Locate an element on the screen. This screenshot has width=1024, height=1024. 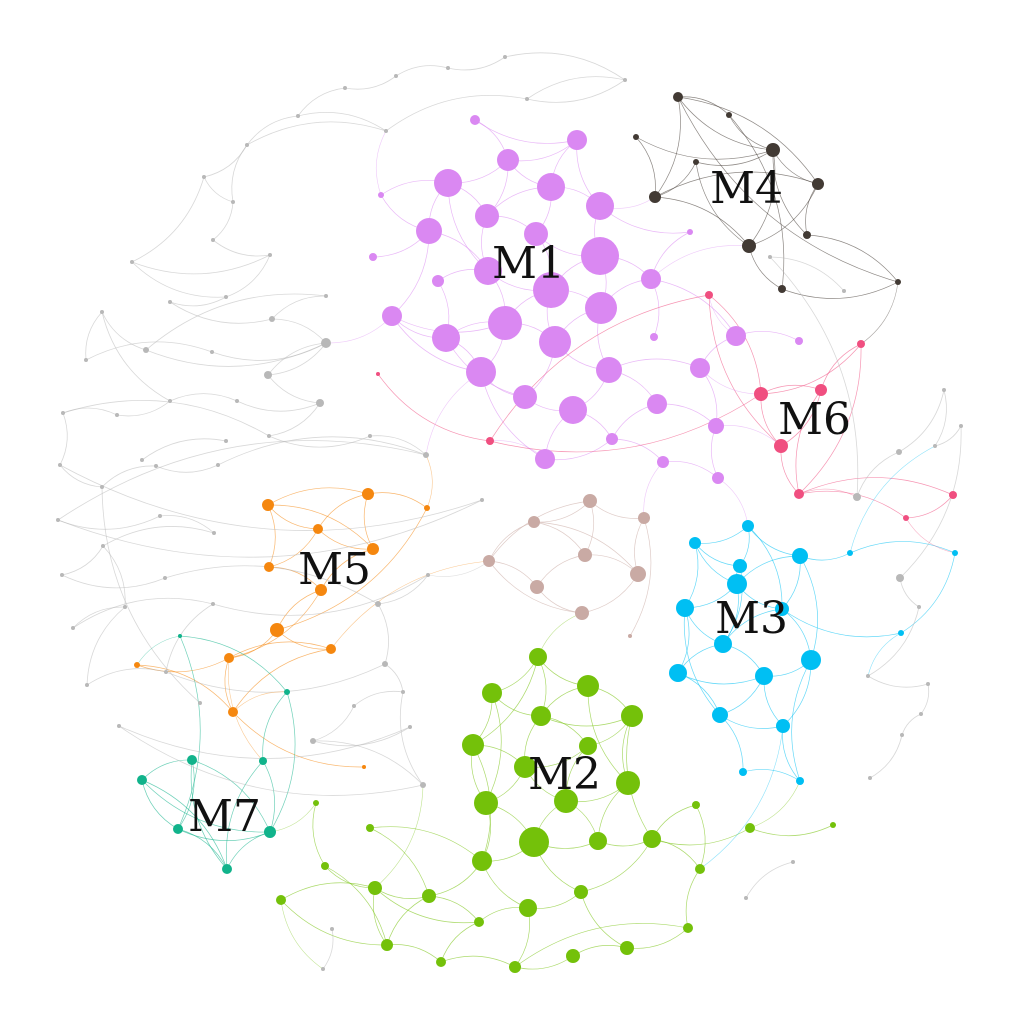
module-label-m7: M7 is located at coordinates (224, 816).